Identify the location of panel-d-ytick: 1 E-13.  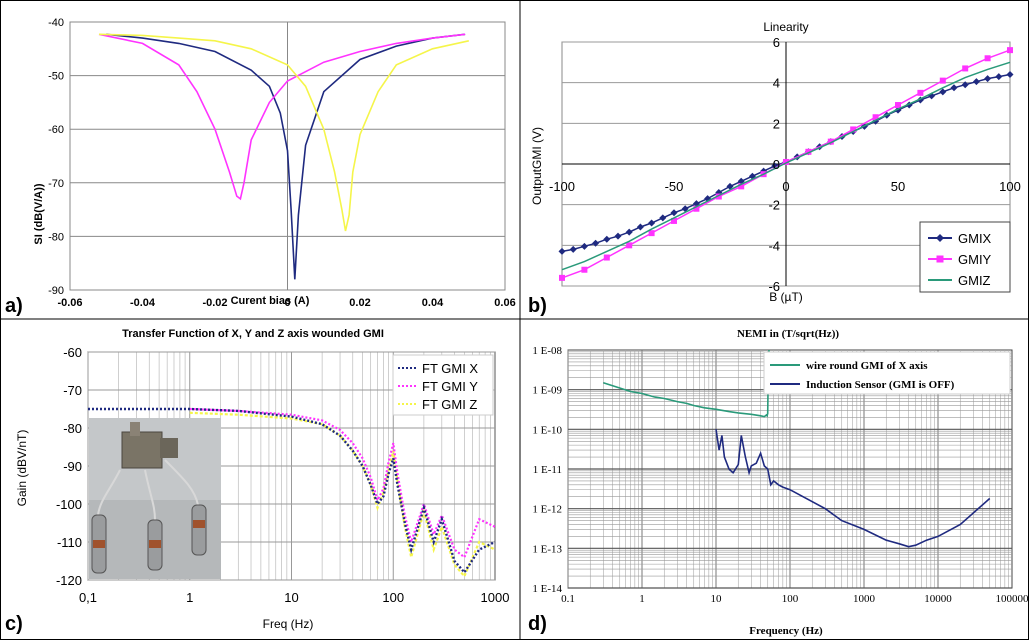
(547, 549).